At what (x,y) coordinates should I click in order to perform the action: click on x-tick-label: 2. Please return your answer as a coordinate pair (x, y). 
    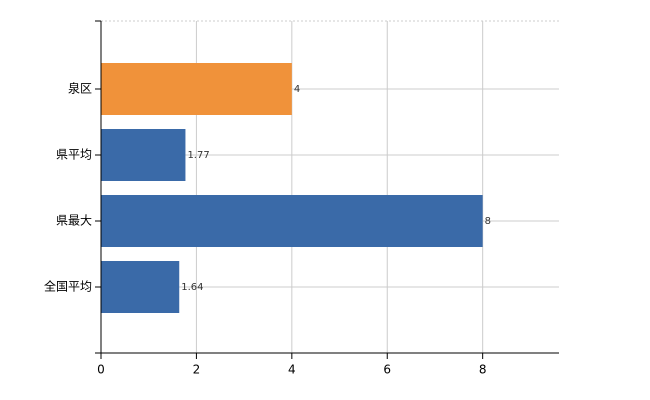
    Looking at the image, I should click on (197, 370).